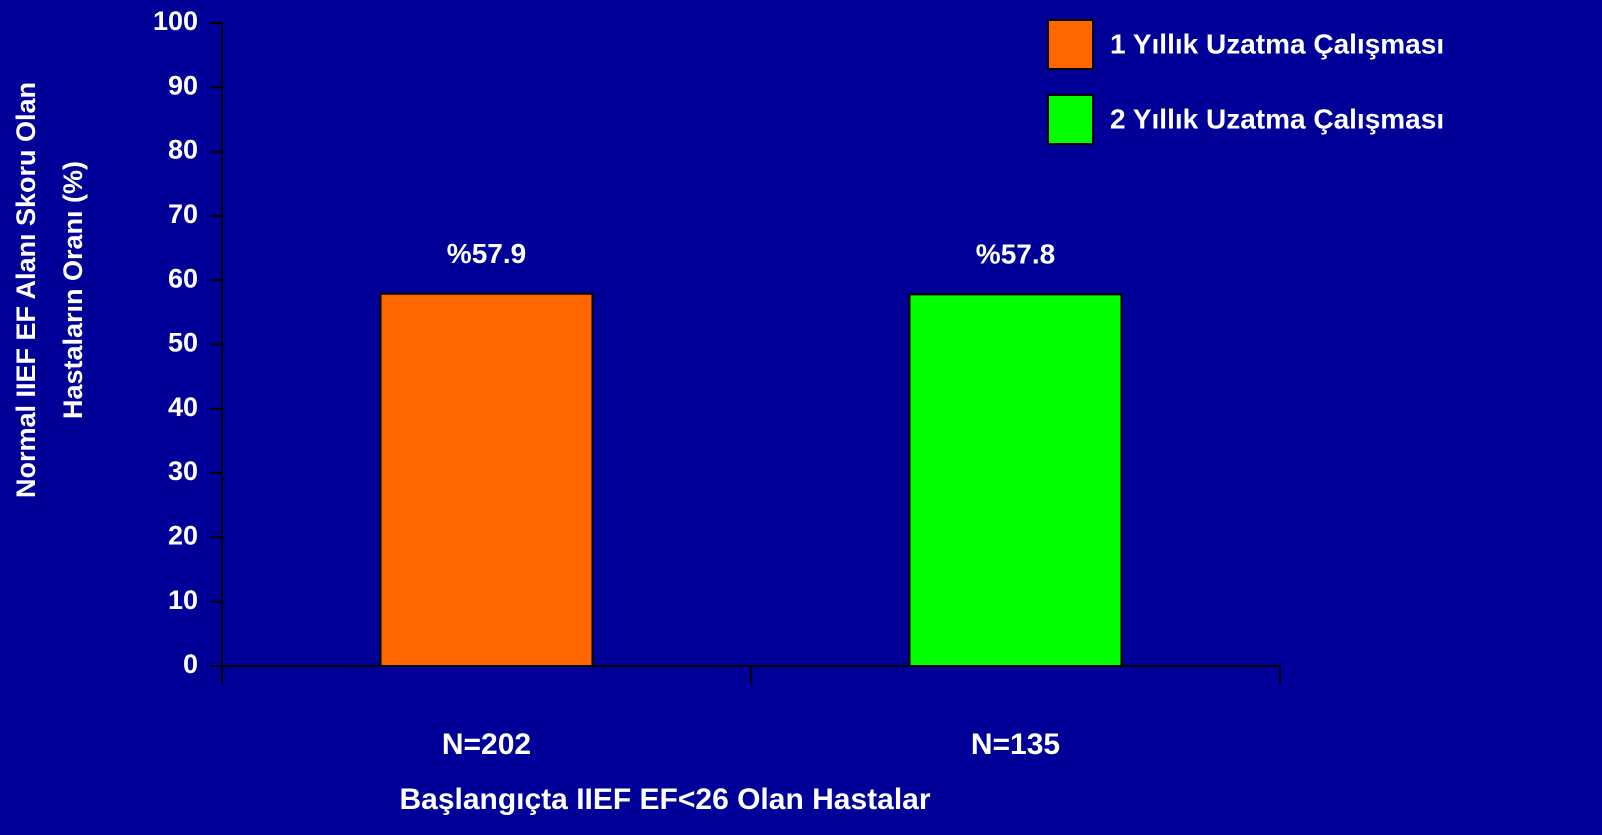 The height and width of the screenshot is (835, 1602). Describe the element at coordinates (190, 664) in the screenshot. I see `y-tick-label: 0` at that location.